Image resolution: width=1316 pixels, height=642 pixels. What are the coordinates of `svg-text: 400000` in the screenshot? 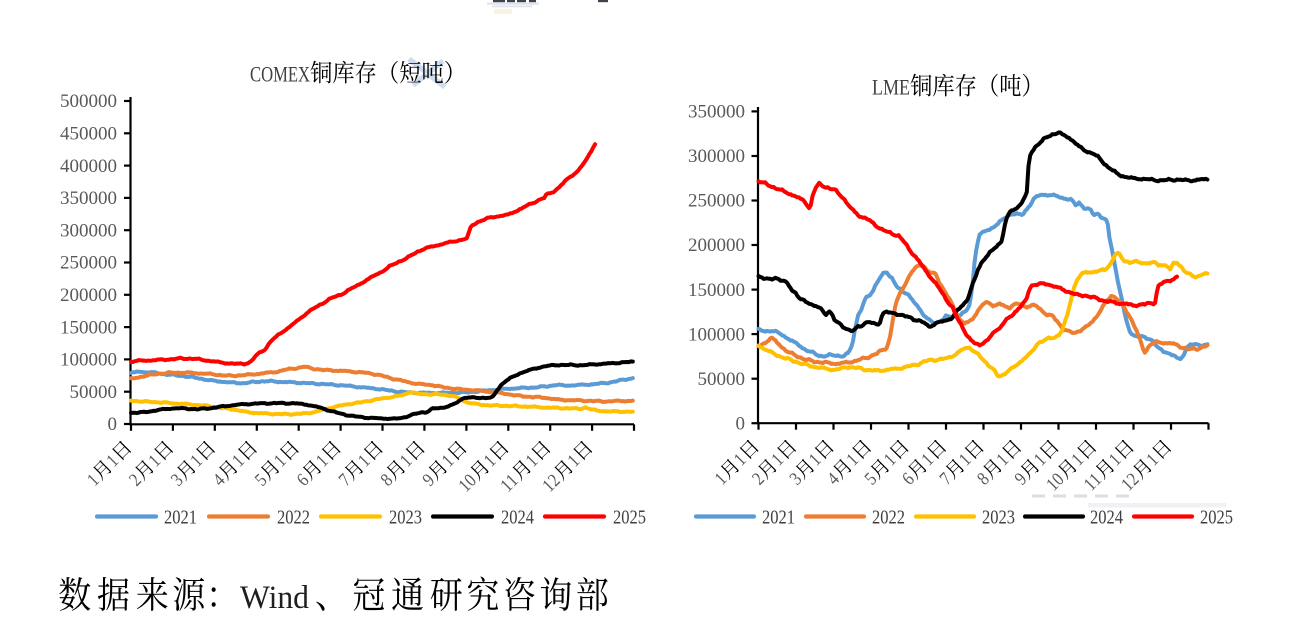 It's located at (88, 166).